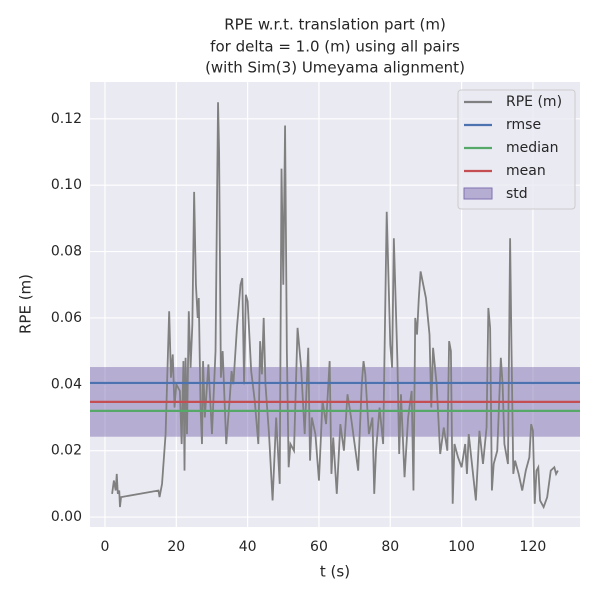 This screenshot has height=600, width=600. What do you see at coordinates (533, 547) in the screenshot?
I see `x-tick-label: 120` at bounding box center [533, 547].